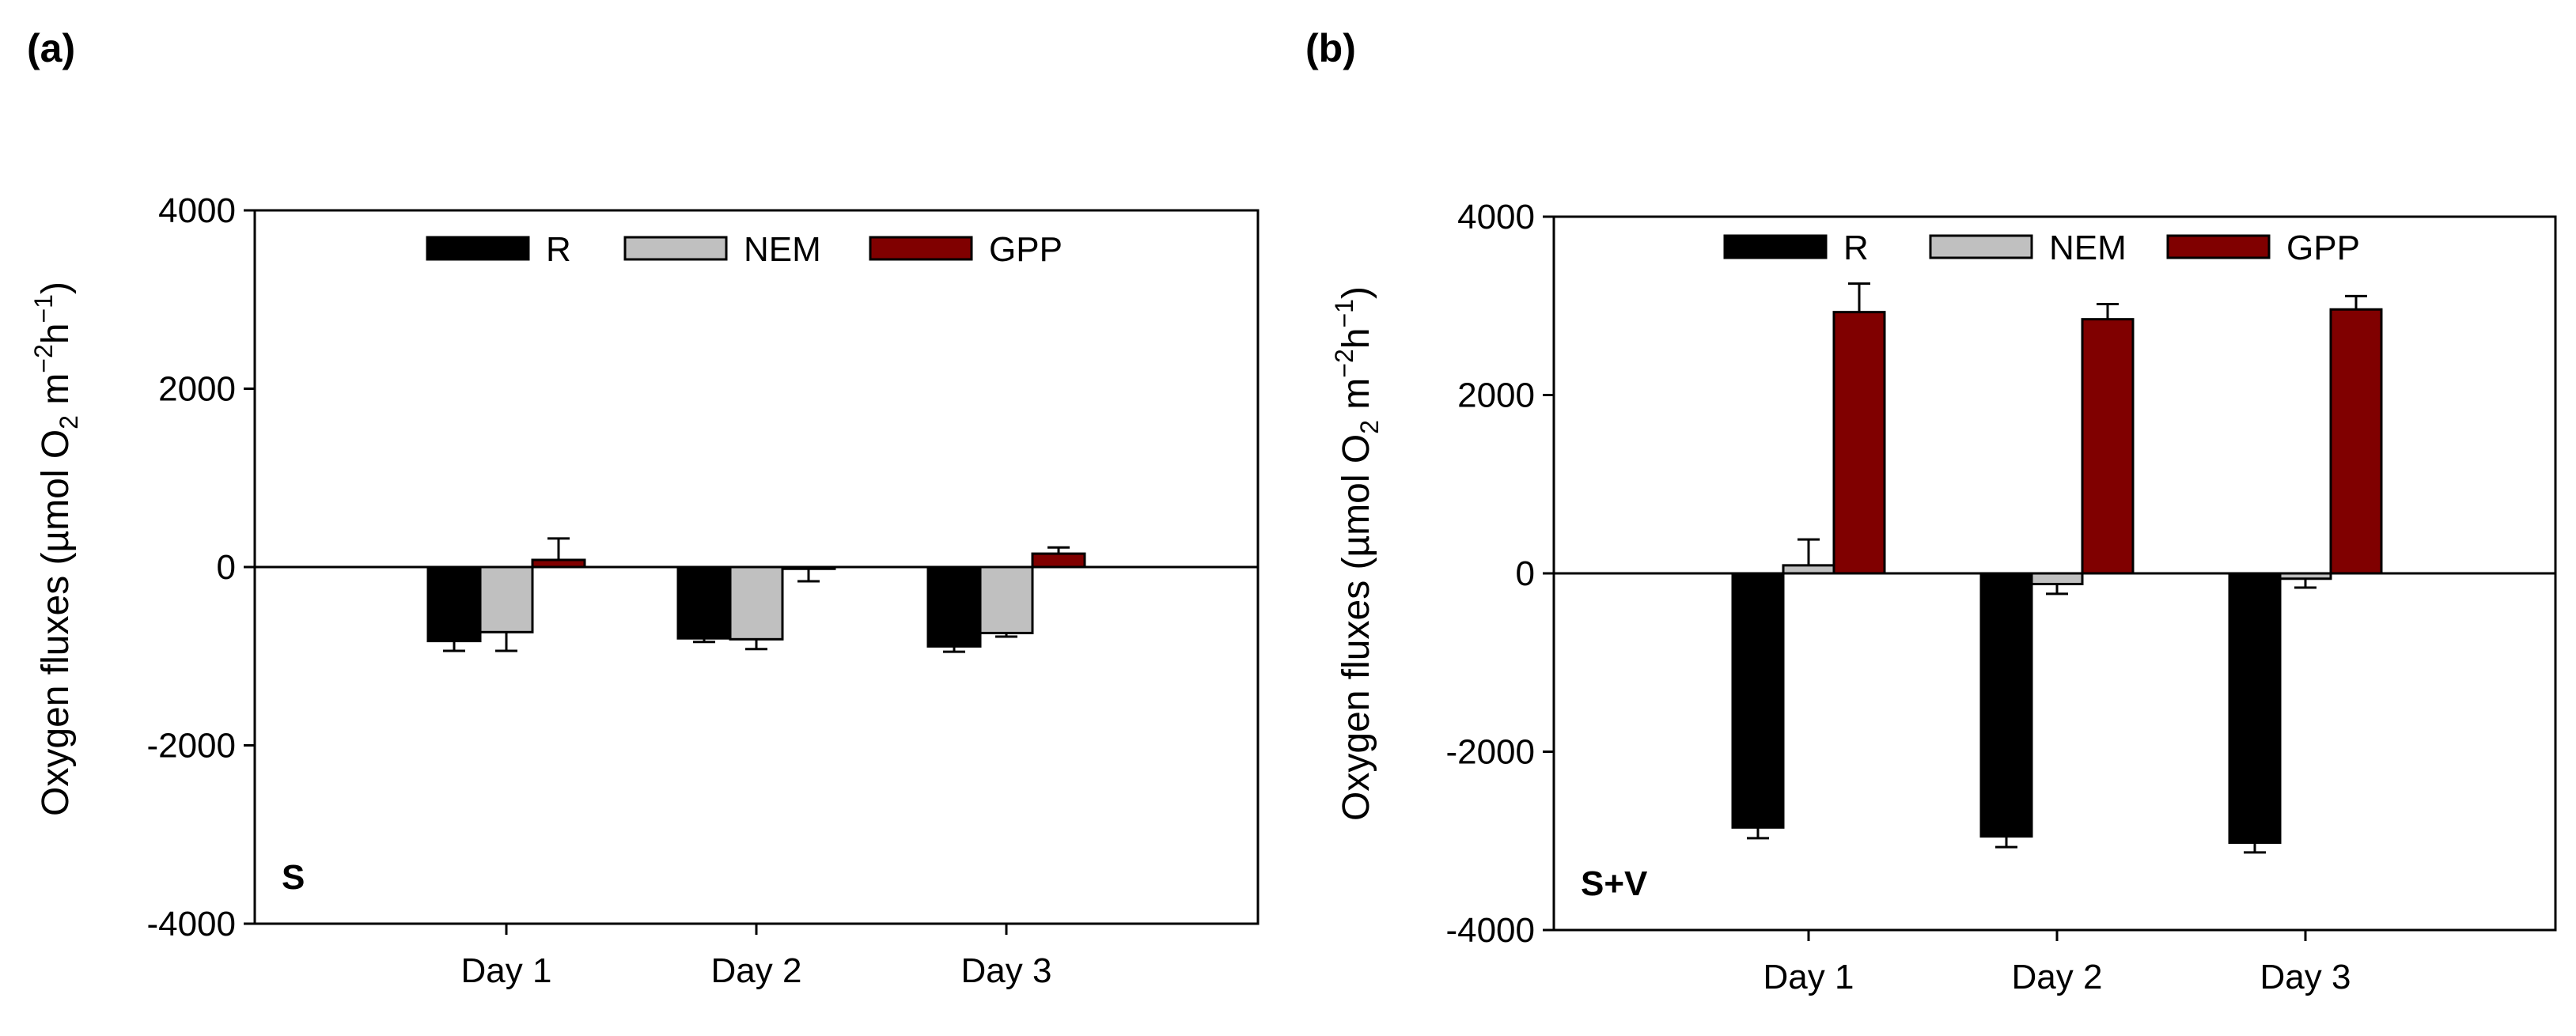  What do you see at coordinates (51, 48) in the screenshot?
I see `panel-label: (a)` at bounding box center [51, 48].